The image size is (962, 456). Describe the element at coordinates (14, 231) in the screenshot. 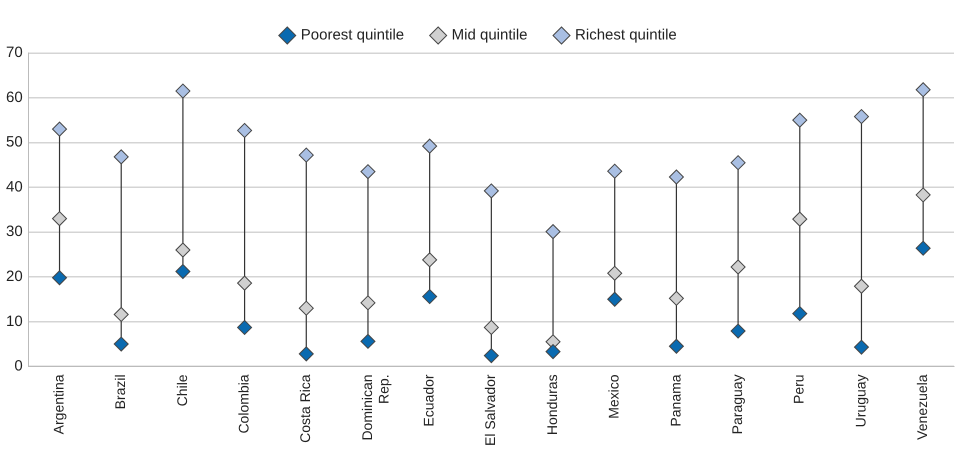

I see `y-tick-label: 30` at that location.